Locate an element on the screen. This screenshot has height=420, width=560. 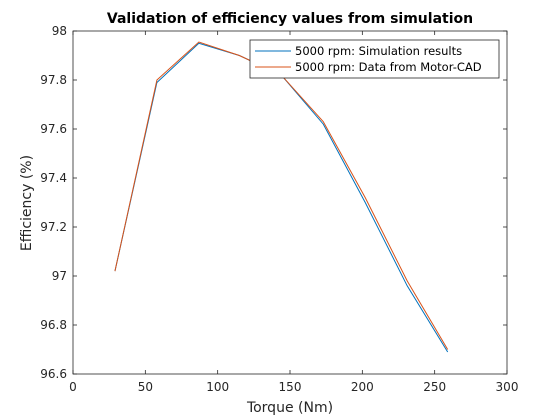
x-axis-label: Torque (Nm) is located at coordinates (289, 408).